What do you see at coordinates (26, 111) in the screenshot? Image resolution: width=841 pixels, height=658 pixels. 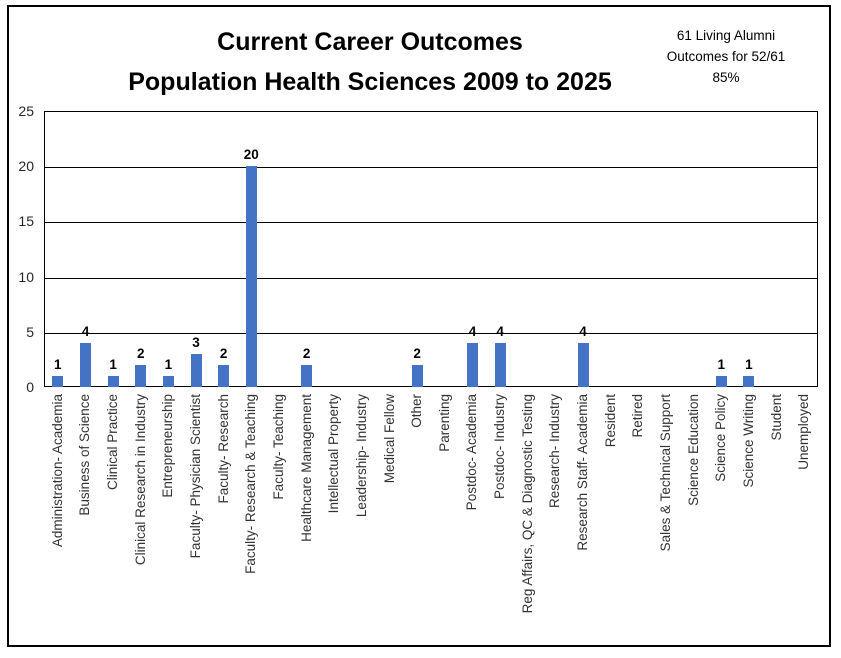 I see `y-tick-label: 25` at bounding box center [26, 111].